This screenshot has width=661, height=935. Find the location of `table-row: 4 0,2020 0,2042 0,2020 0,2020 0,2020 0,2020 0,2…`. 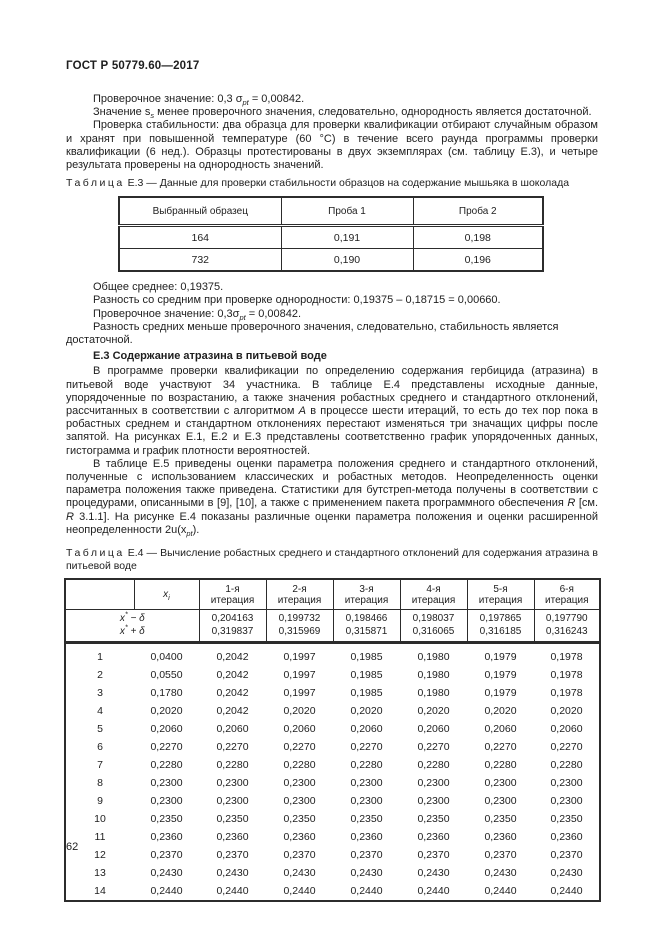

table-row: 4 0,2020 0,2042 0,2020 0,2020 0,2020 0,2020 0,2… is located at coordinates (332, 711).